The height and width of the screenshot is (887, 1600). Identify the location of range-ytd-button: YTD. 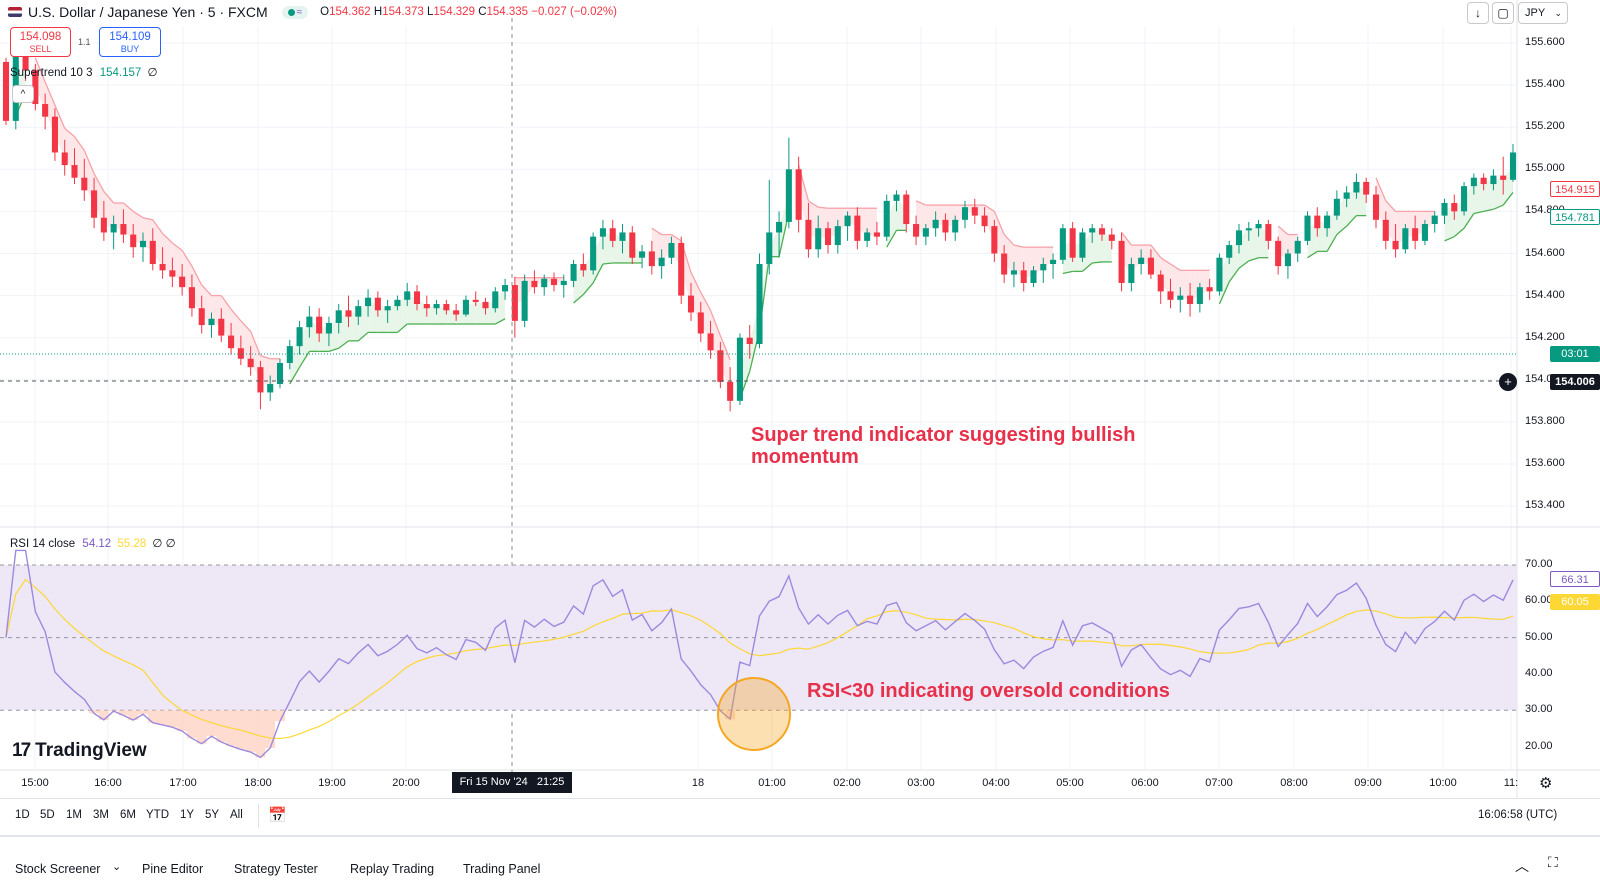
(157, 815).